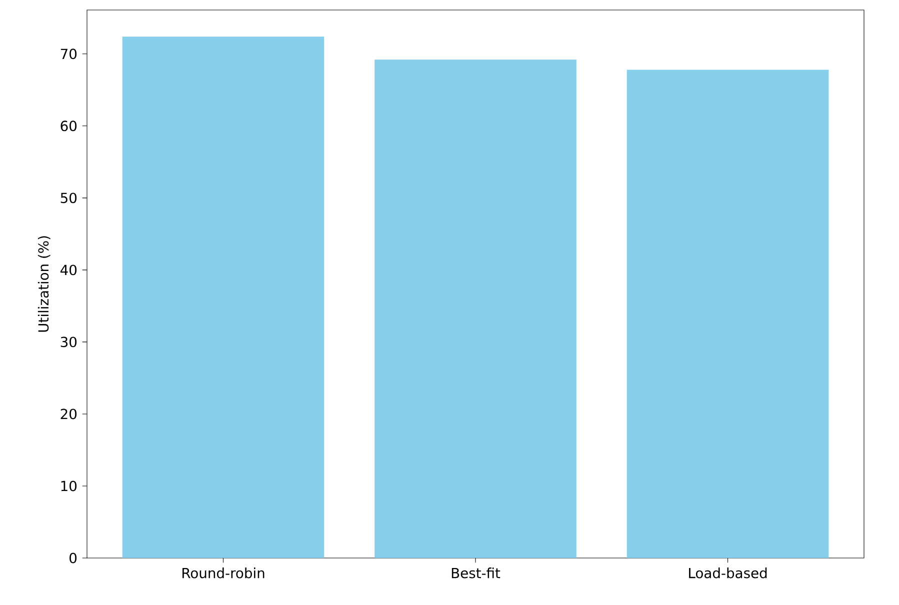 Image resolution: width=899 pixels, height=605 pixels. Describe the element at coordinates (223, 573) in the screenshot. I see `x-tick-label: Round-robin` at that location.